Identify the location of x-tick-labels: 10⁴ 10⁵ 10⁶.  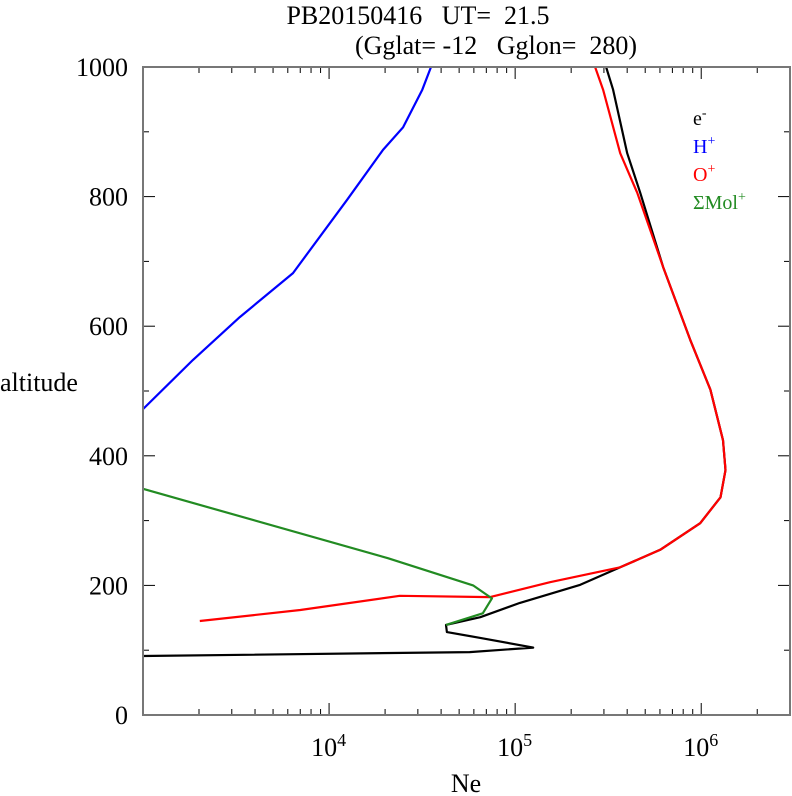
(514, 746).